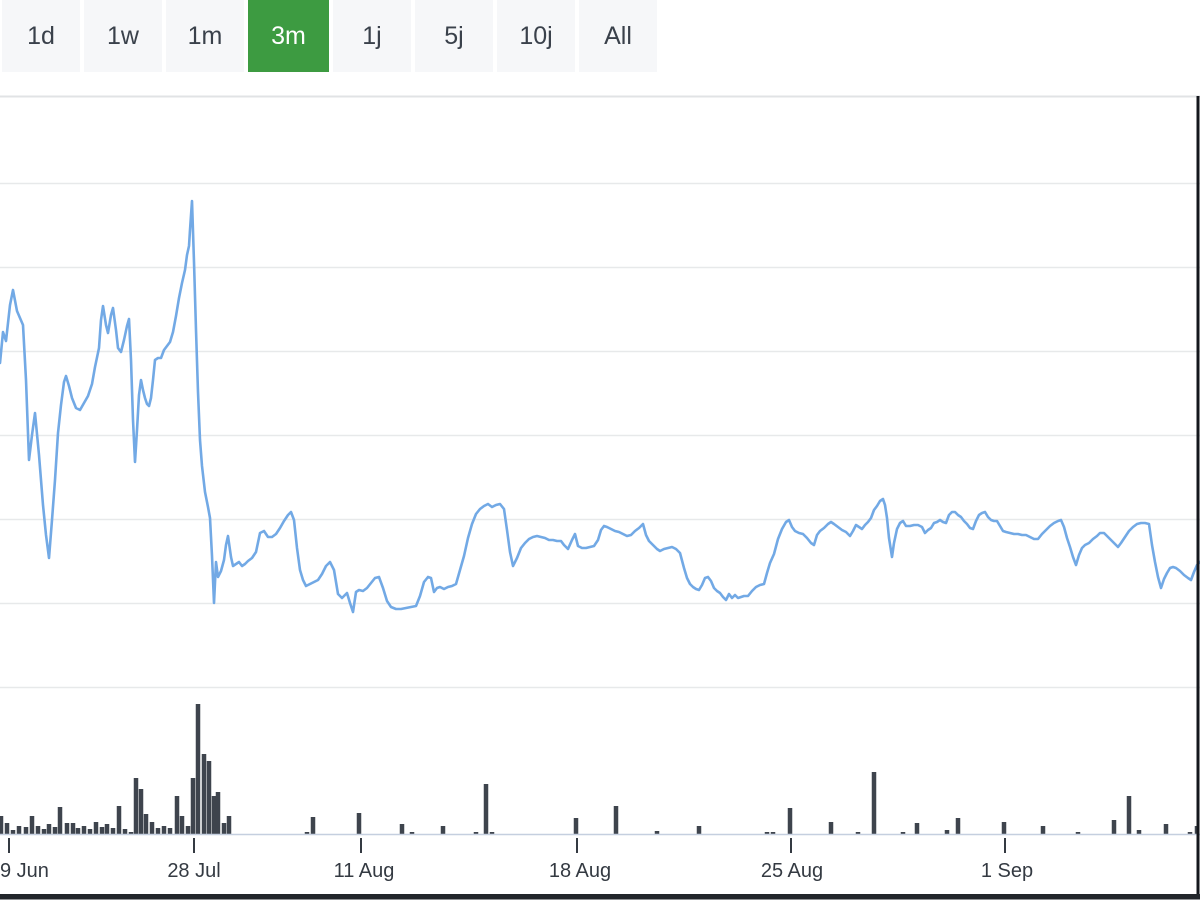 The height and width of the screenshot is (900, 1200). What do you see at coordinates (288, 36) in the screenshot?
I see `range-button-3m: 3m` at bounding box center [288, 36].